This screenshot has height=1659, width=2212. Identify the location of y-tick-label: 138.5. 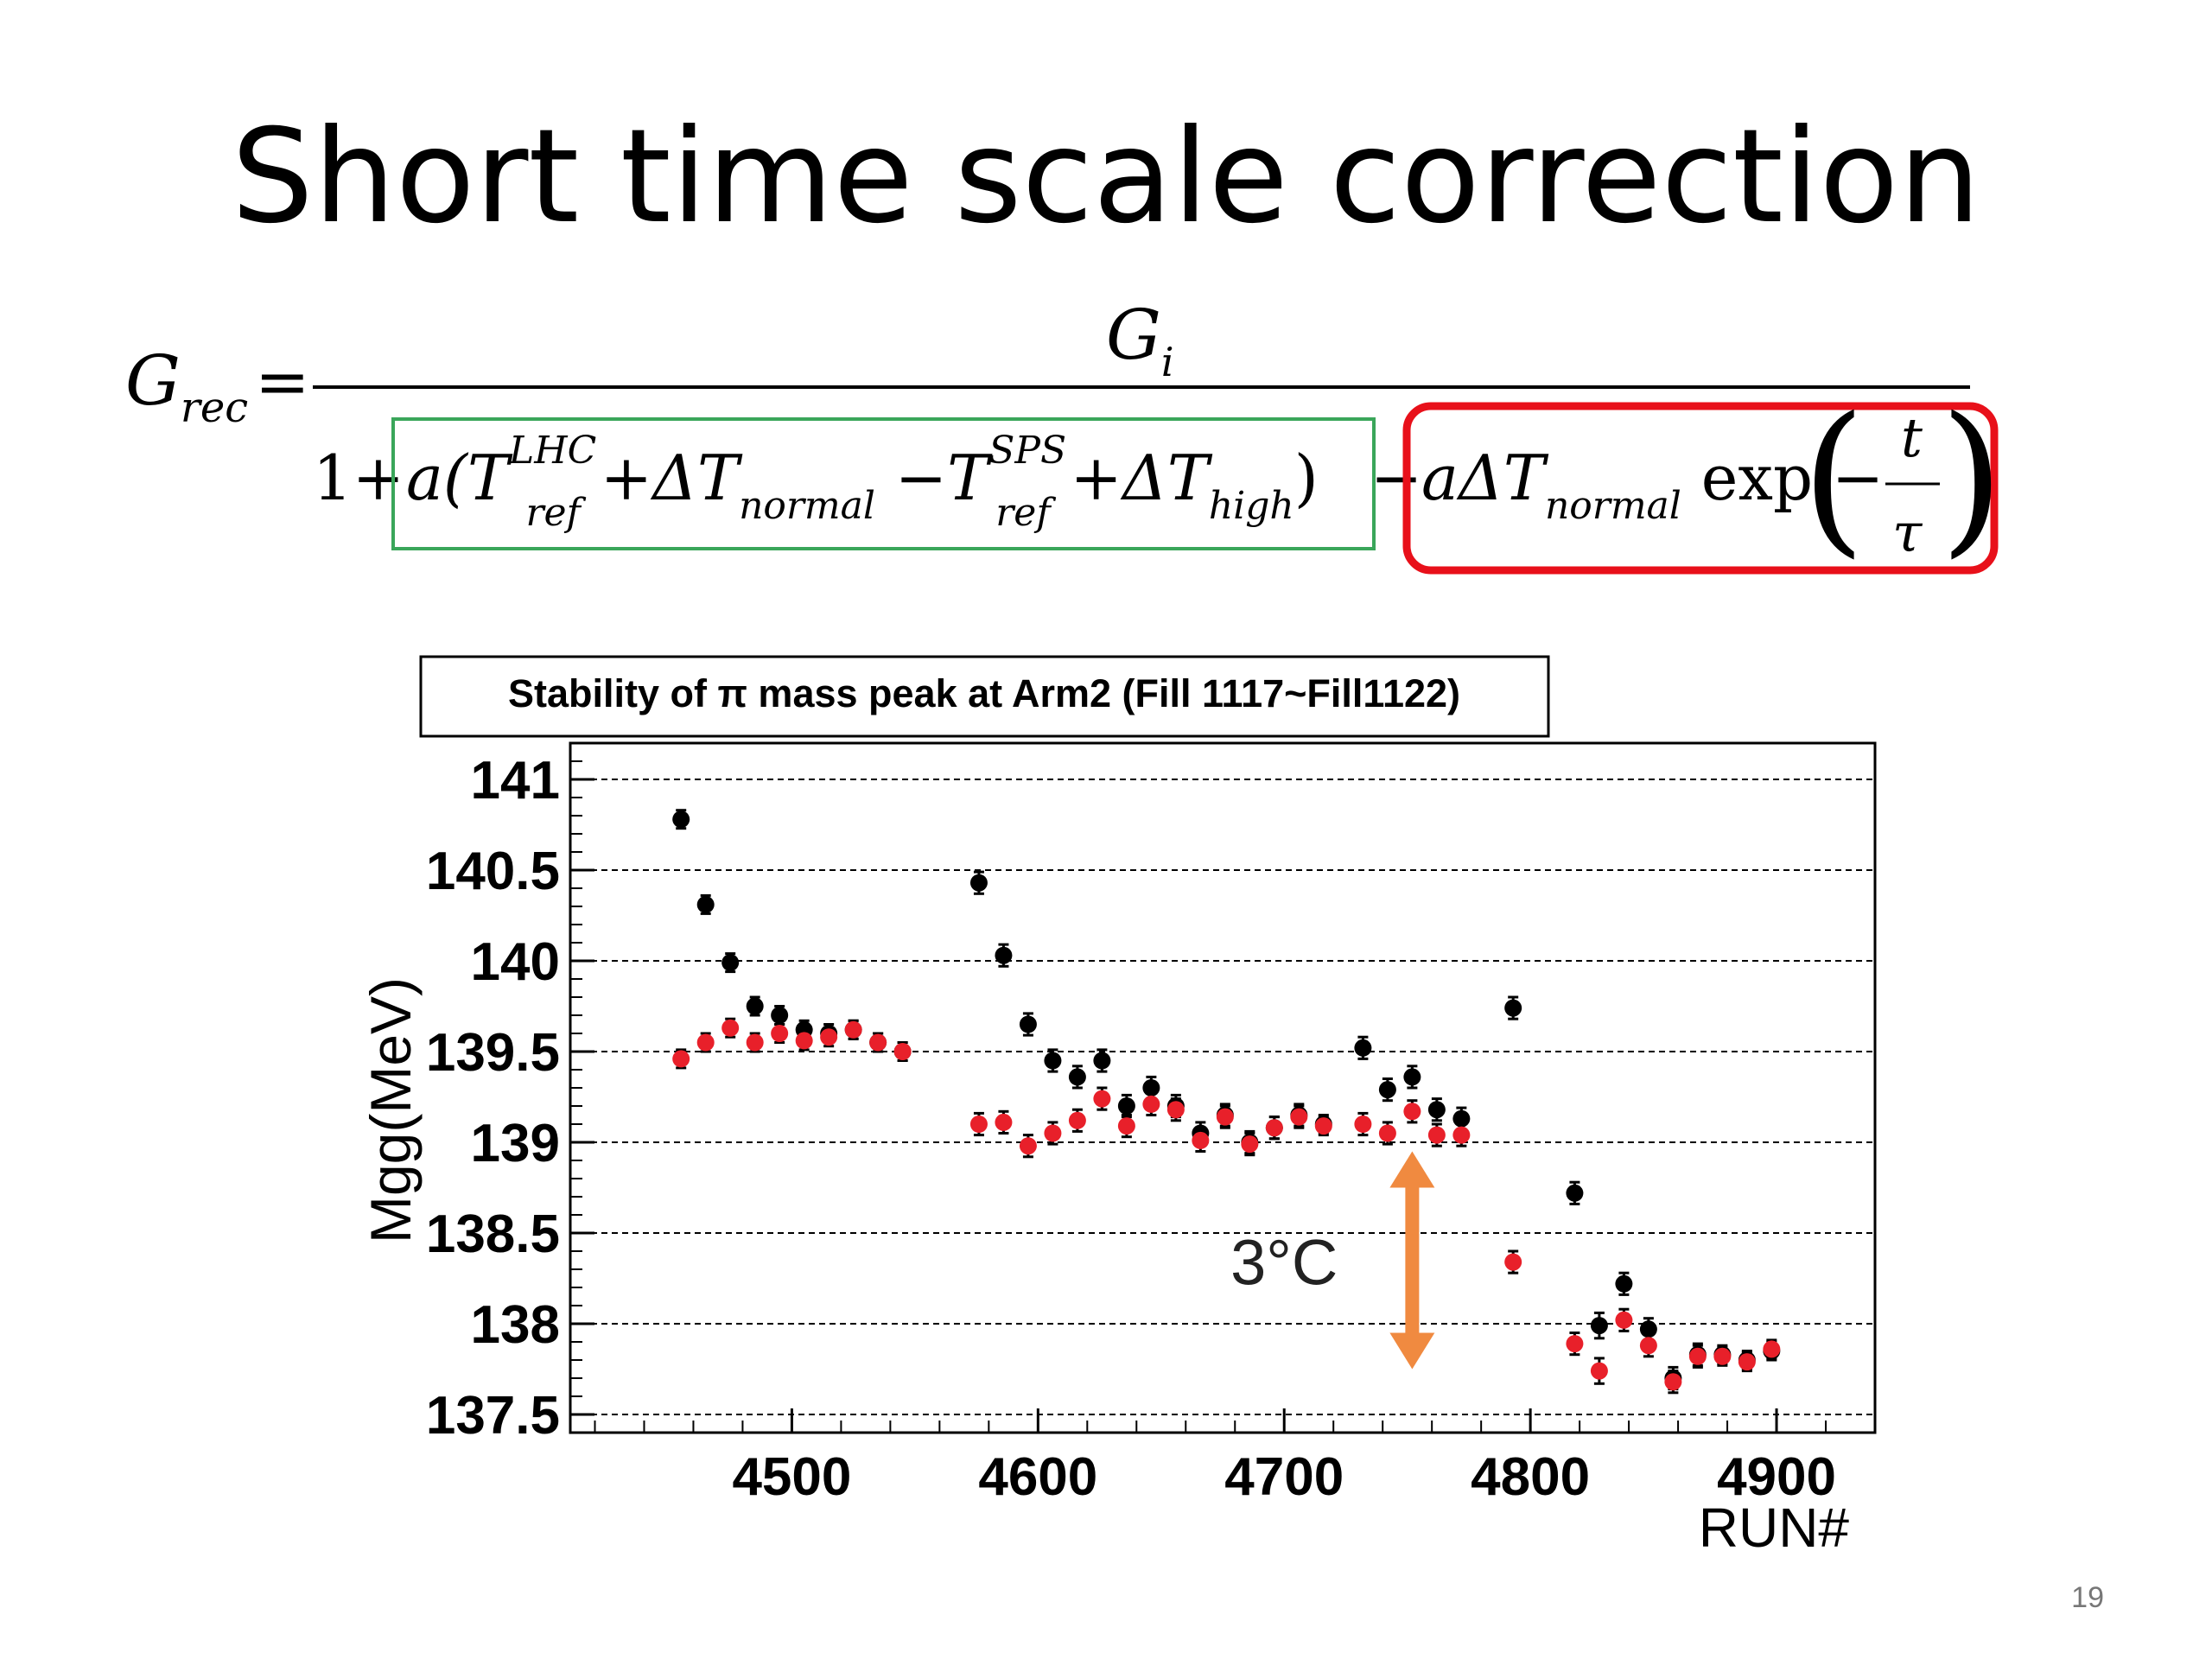
(493, 1234).